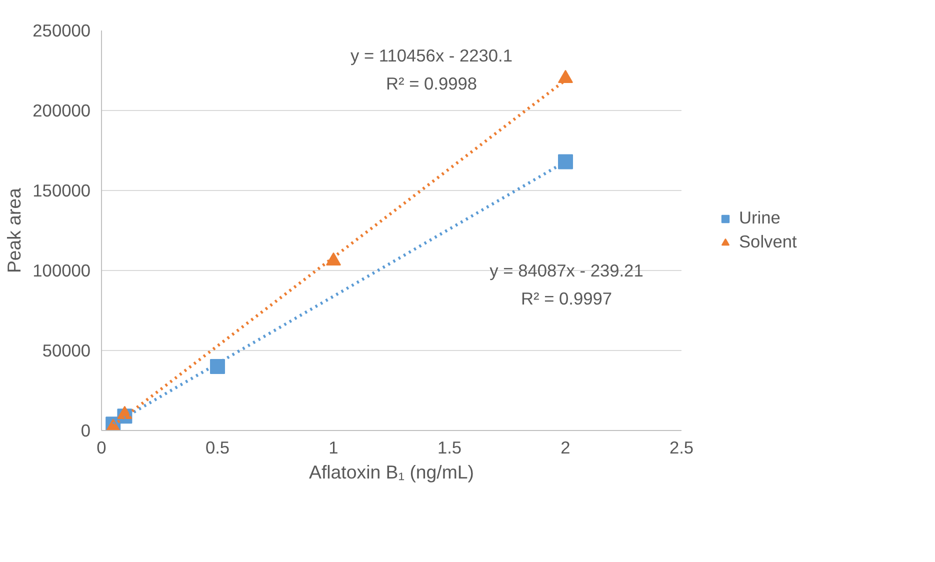 This screenshot has width=935, height=562. I want to click on x-tick-label: 1, so click(333, 448).